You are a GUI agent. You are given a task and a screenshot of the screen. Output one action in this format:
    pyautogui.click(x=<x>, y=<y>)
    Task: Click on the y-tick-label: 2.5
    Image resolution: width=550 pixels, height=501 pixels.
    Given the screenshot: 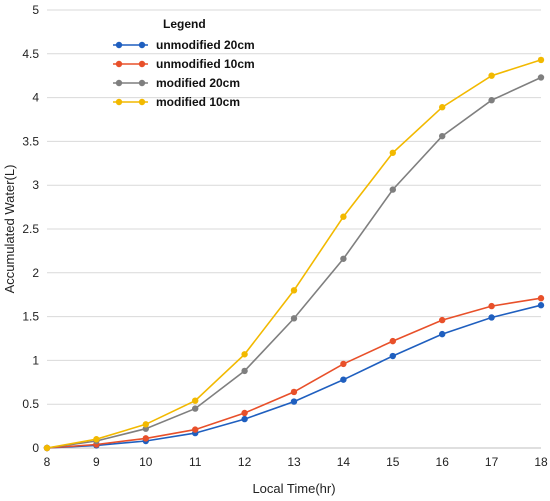 What is the action you would take?
    pyautogui.click(x=30, y=229)
    